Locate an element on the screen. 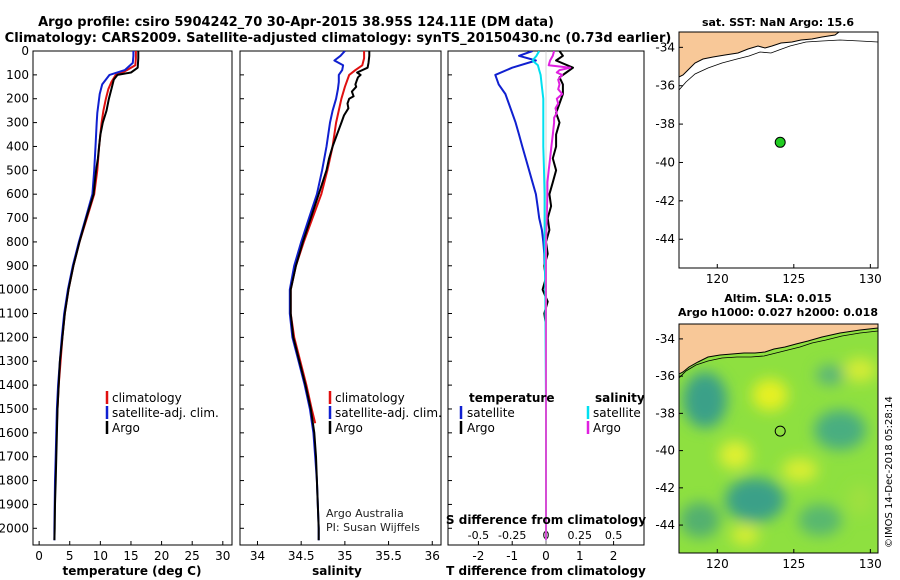 Image resolution: width=900 pixels, height=580 pixels. altimetry-heatmap-field is located at coordinates (778, 451).